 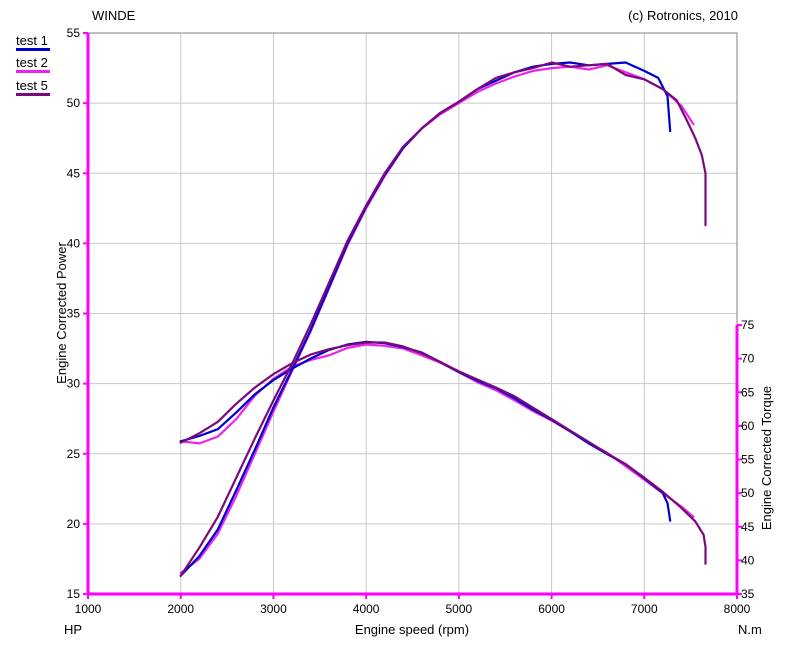 I want to click on right-unit-label: N.m, so click(x=750, y=629).